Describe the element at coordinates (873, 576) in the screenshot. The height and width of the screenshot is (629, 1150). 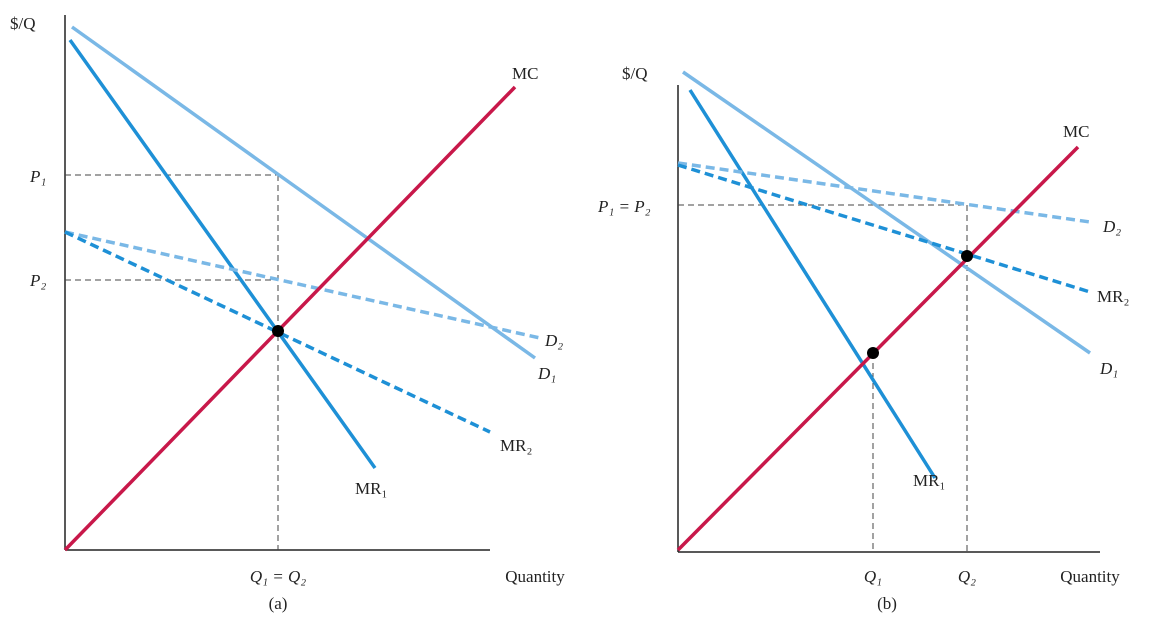
I see `quantity-label: Q₁` at that location.